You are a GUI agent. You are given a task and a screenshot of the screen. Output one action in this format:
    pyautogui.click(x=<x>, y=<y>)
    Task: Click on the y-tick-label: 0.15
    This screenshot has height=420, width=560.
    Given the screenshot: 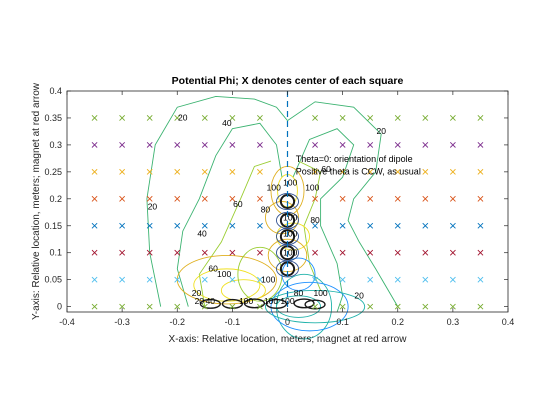 What is the action you would take?
    pyautogui.click(x=53, y=226)
    